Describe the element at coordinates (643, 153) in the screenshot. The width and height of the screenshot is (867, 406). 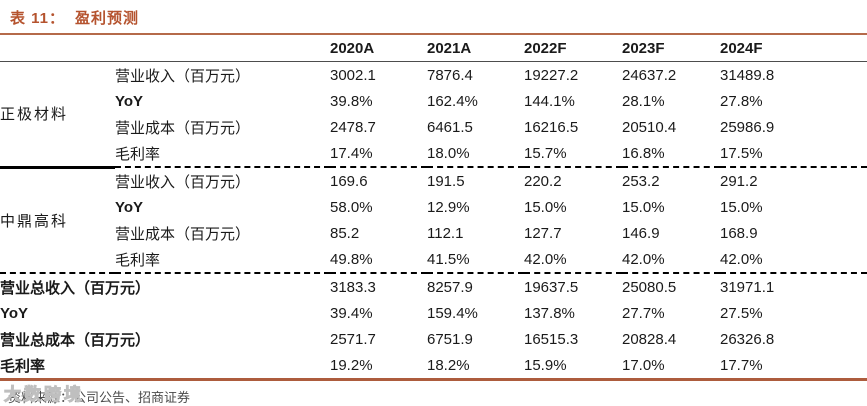
I see `cell: 16.8%` at that location.